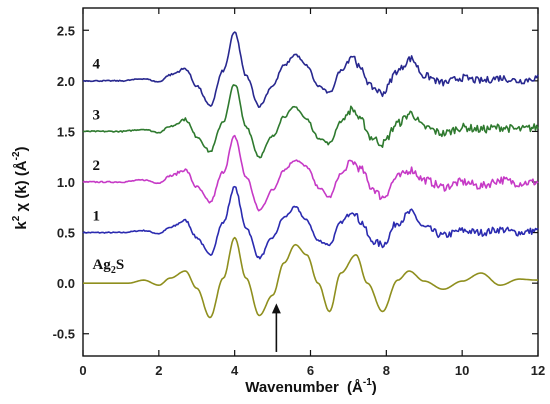  I want to click on series-label: 1, so click(96, 216).